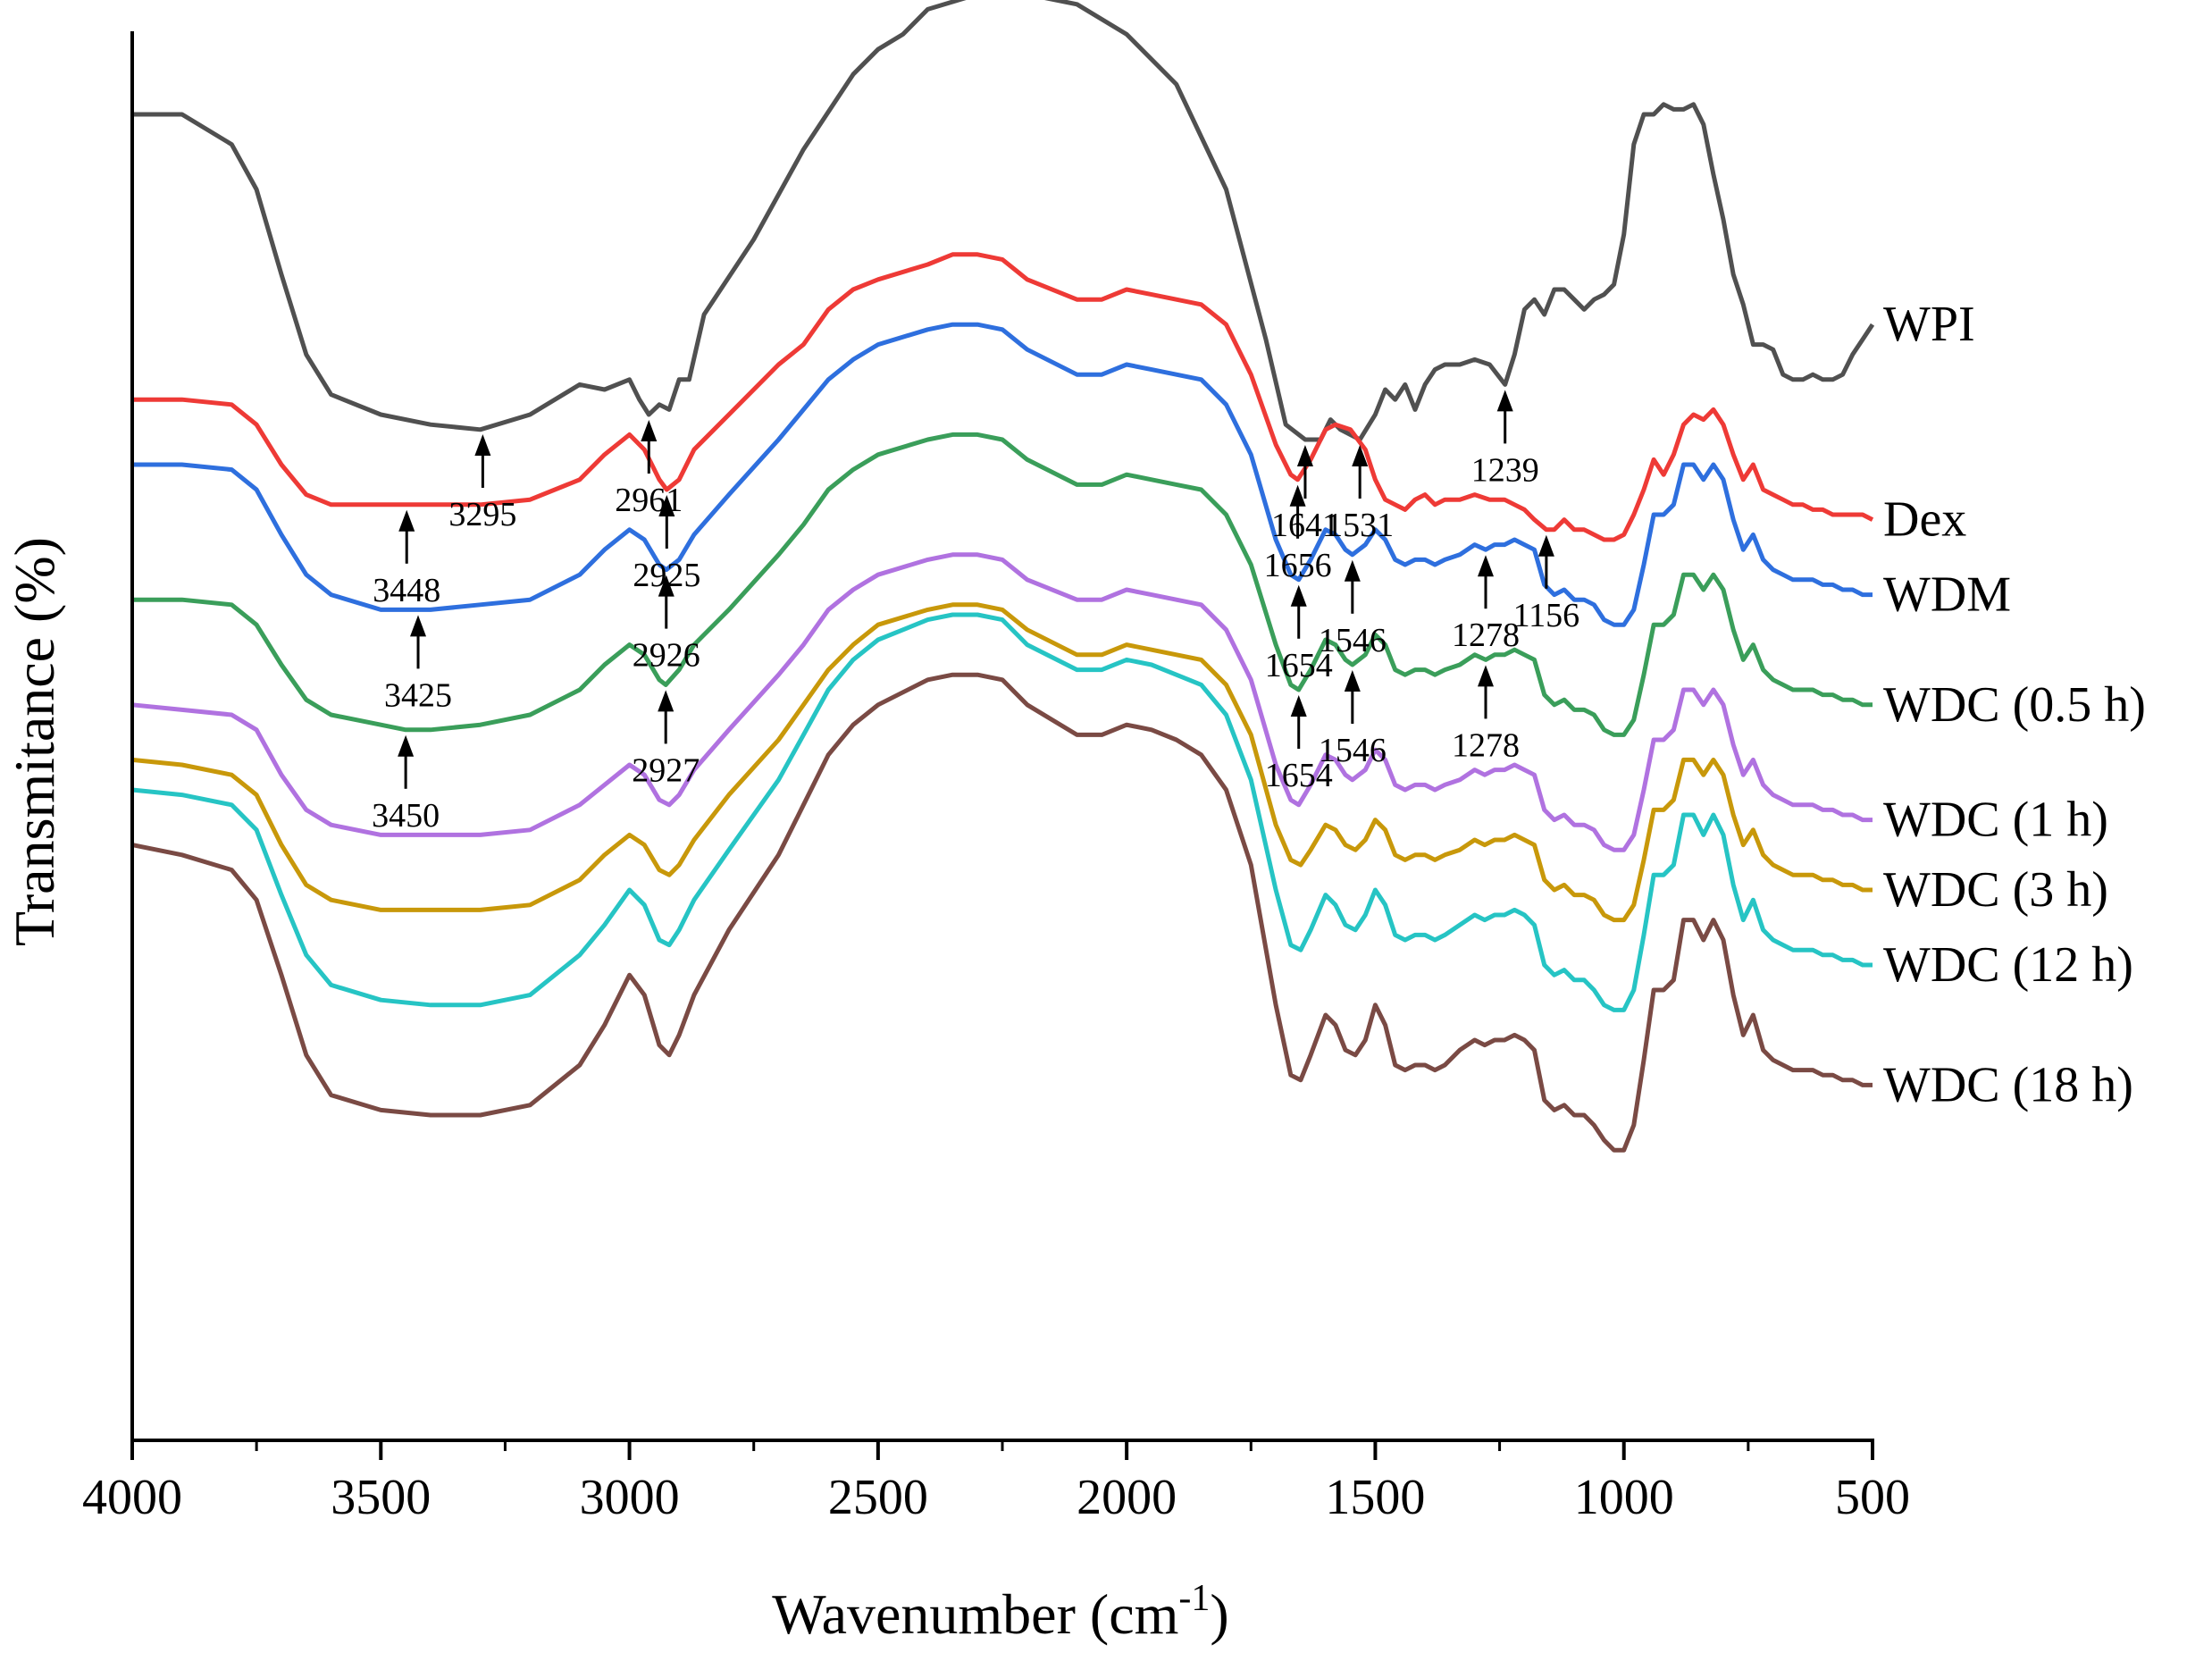 This screenshot has height=1678, width=2212. What do you see at coordinates (1929, 324) in the screenshot?
I see `series-label-wpi: WPI` at bounding box center [1929, 324].